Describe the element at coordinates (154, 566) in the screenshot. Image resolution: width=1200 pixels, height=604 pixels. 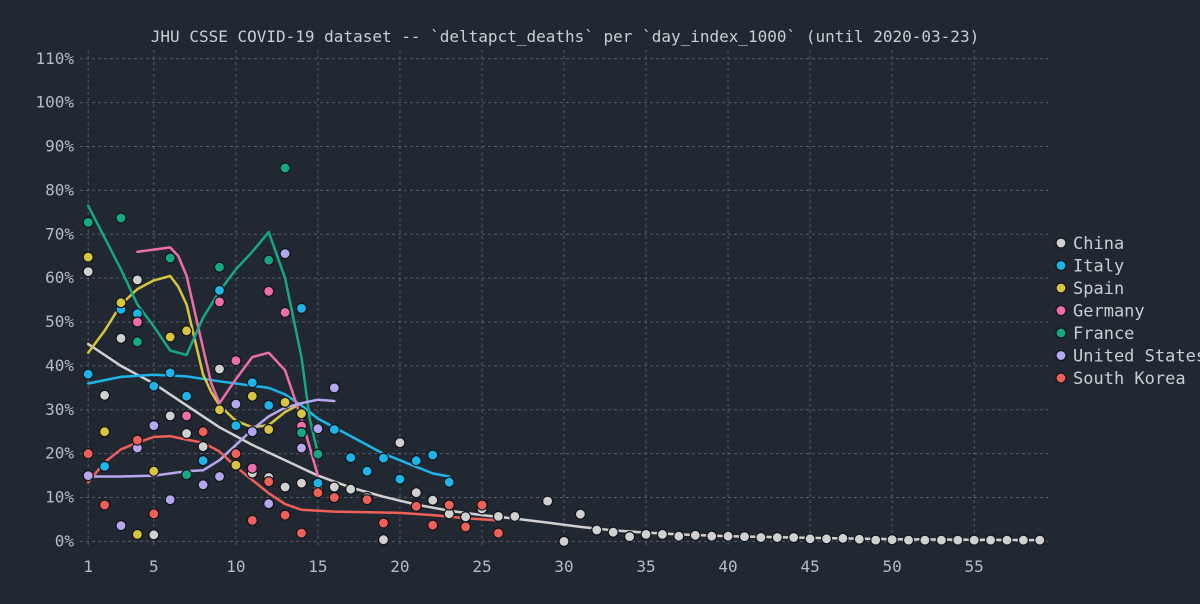
I see `x-tick-label: 5` at that location.